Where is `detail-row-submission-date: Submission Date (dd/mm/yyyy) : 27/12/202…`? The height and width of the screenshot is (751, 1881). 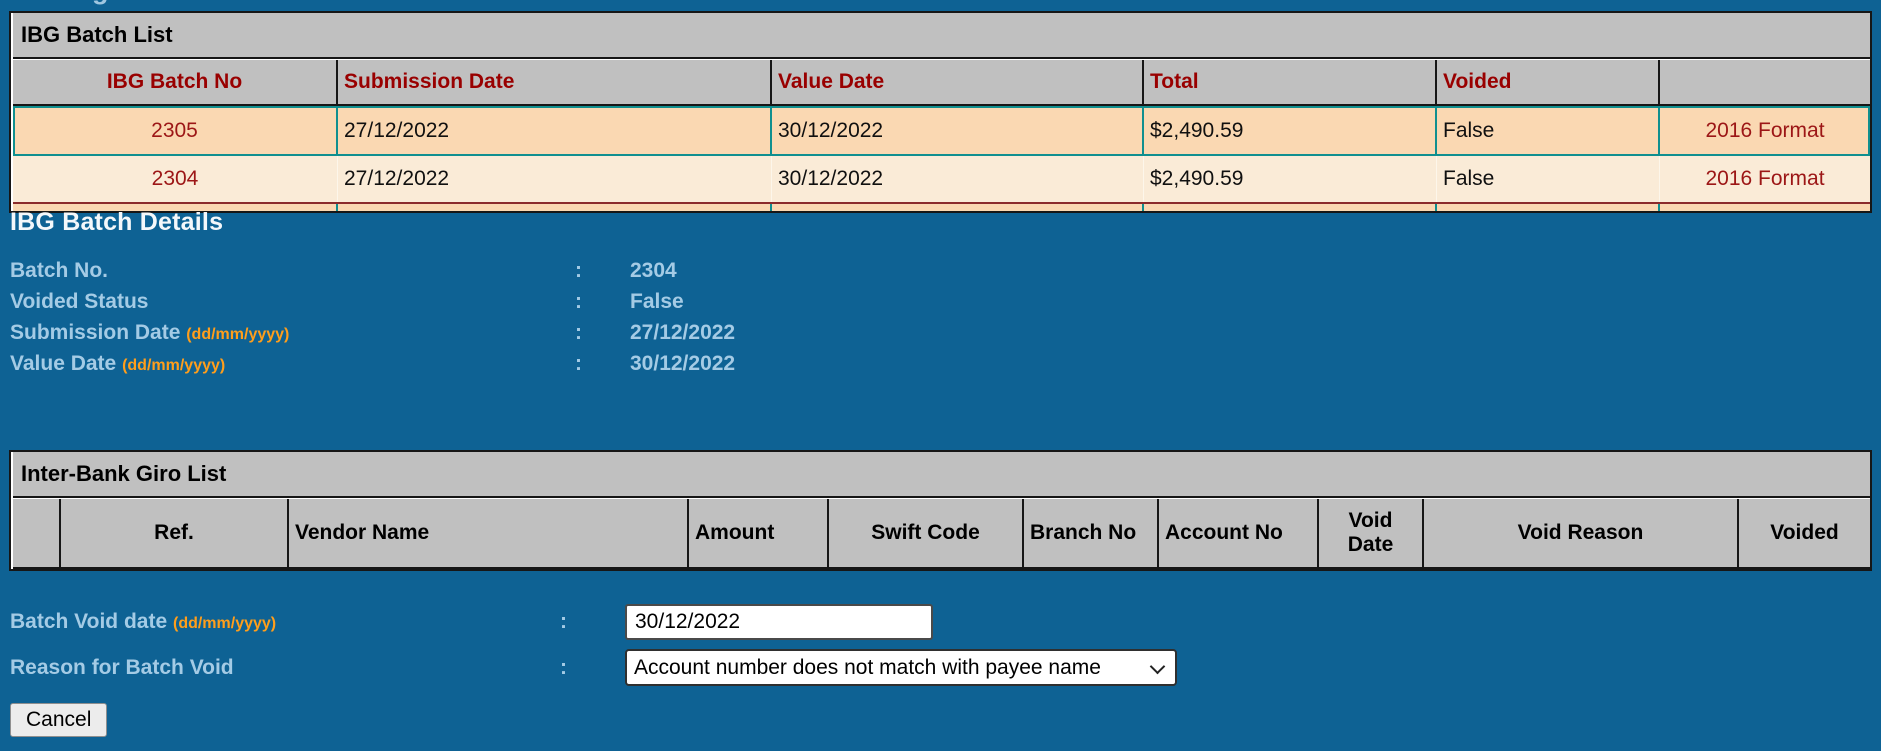 detail-row-submission-date: Submission Date (dd/mm/yyyy) : 27/12/202… is located at coordinates (610, 332).